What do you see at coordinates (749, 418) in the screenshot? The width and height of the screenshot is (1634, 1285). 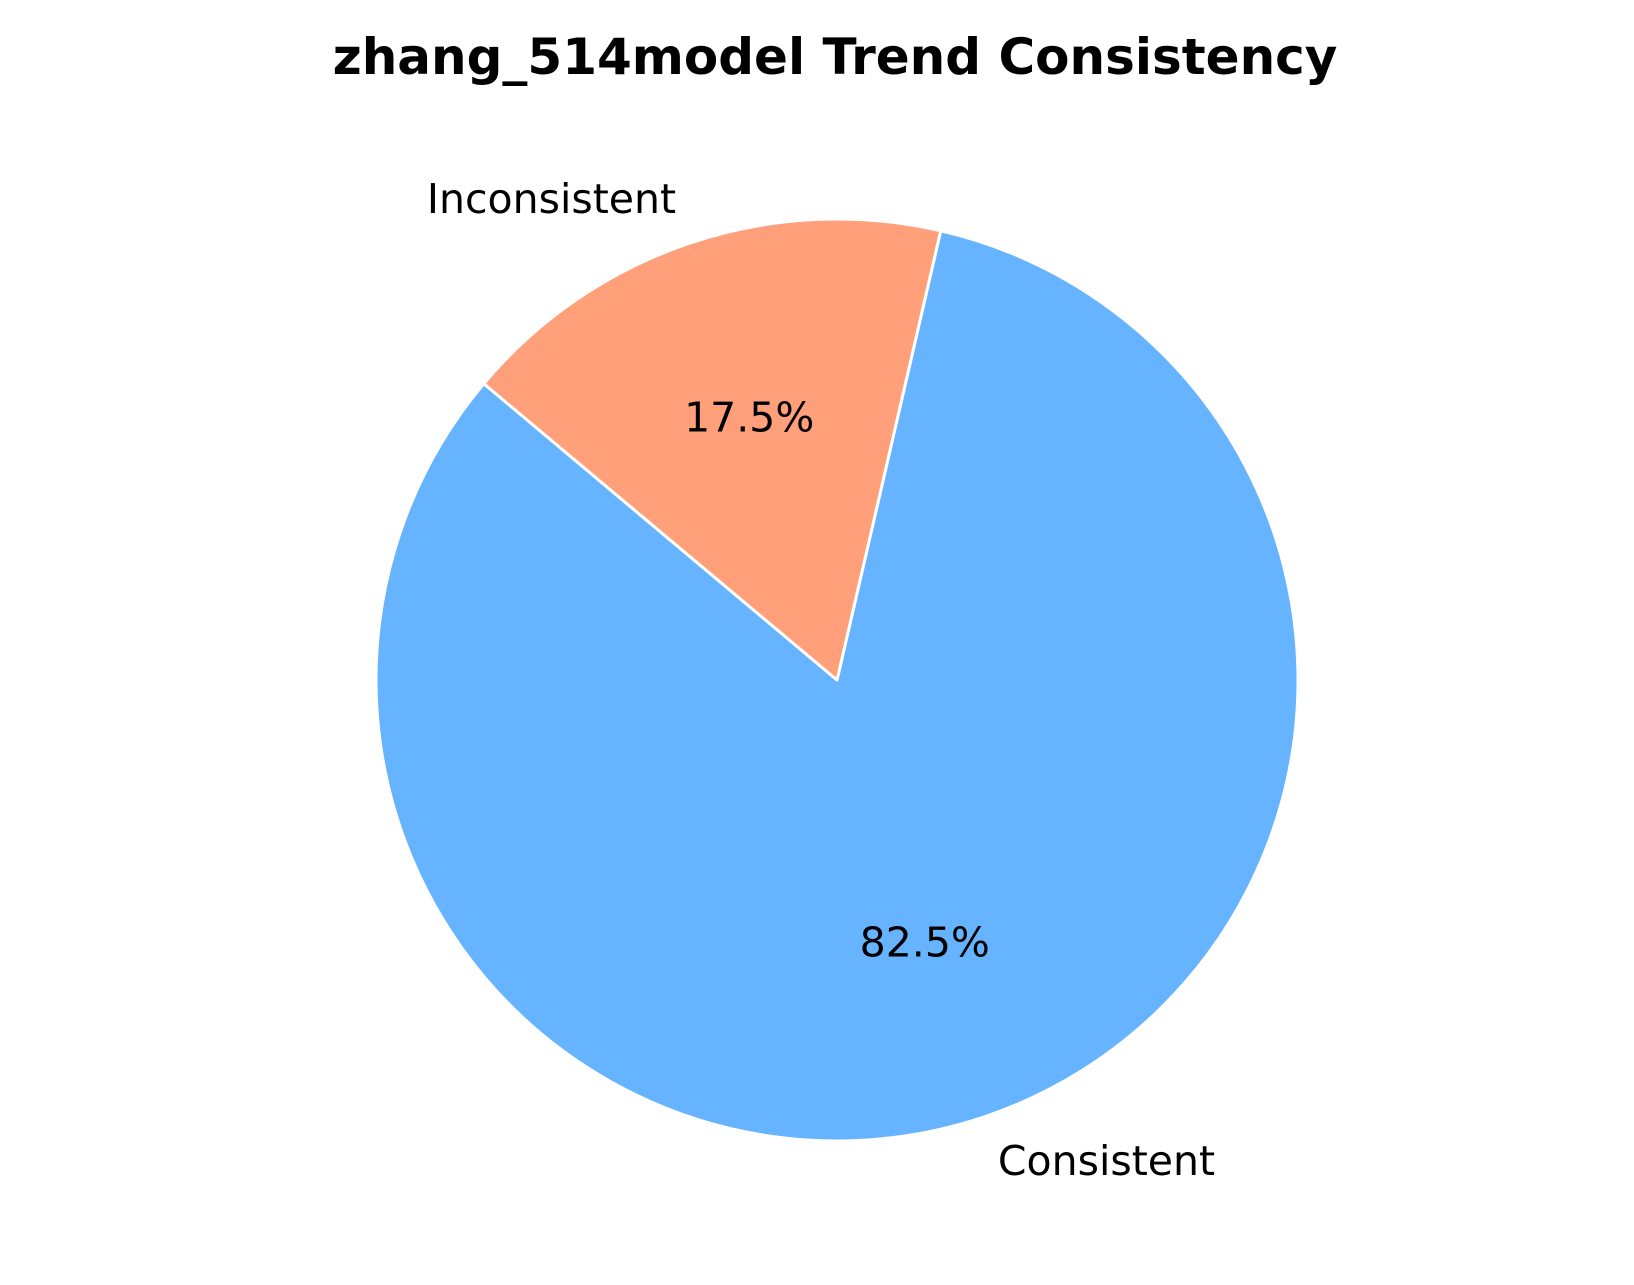 I see `pct-label-inconsistent: 17.5%` at bounding box center [749, 418].